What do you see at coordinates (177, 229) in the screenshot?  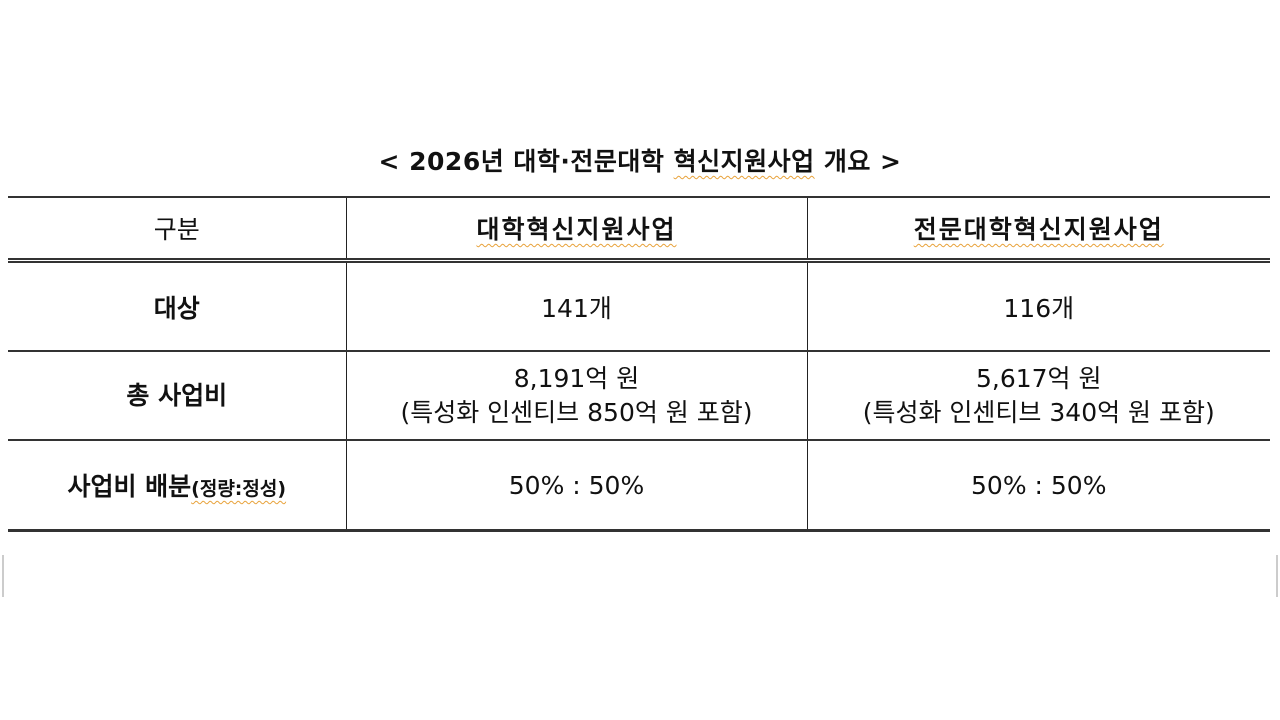 I see `header-category: 구분` at bounding box center [177, 229].